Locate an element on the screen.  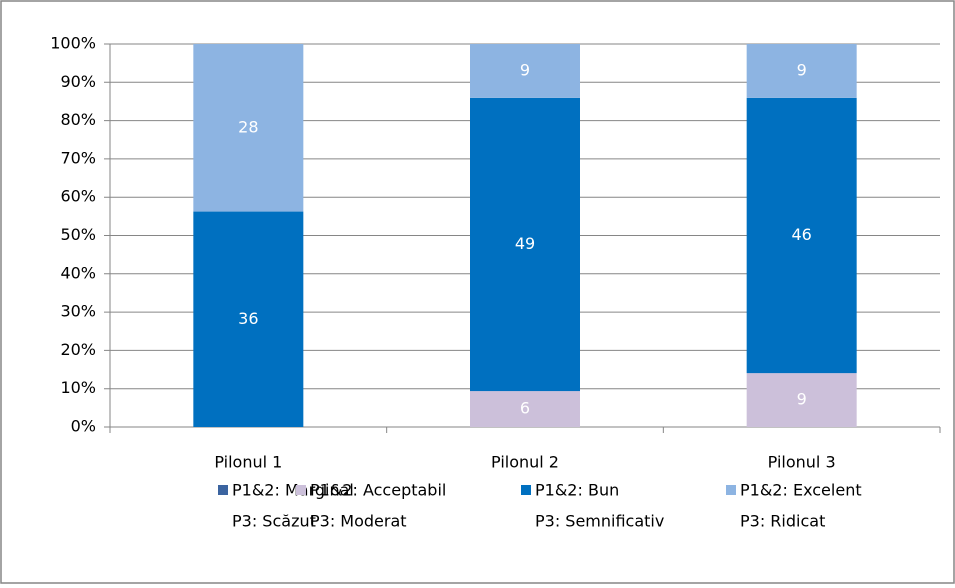
y-tick-label: 20% is located at coordinates (78, 349).